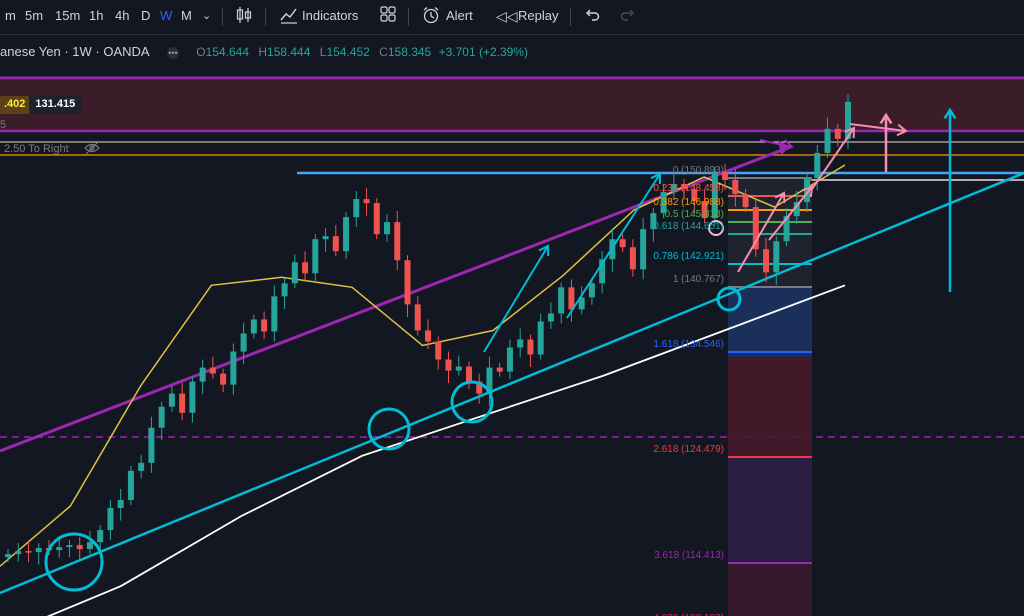  Describe the element at coordinates (330, 15) in the screenshot. I see `indicators-button: Indicators` at that location.